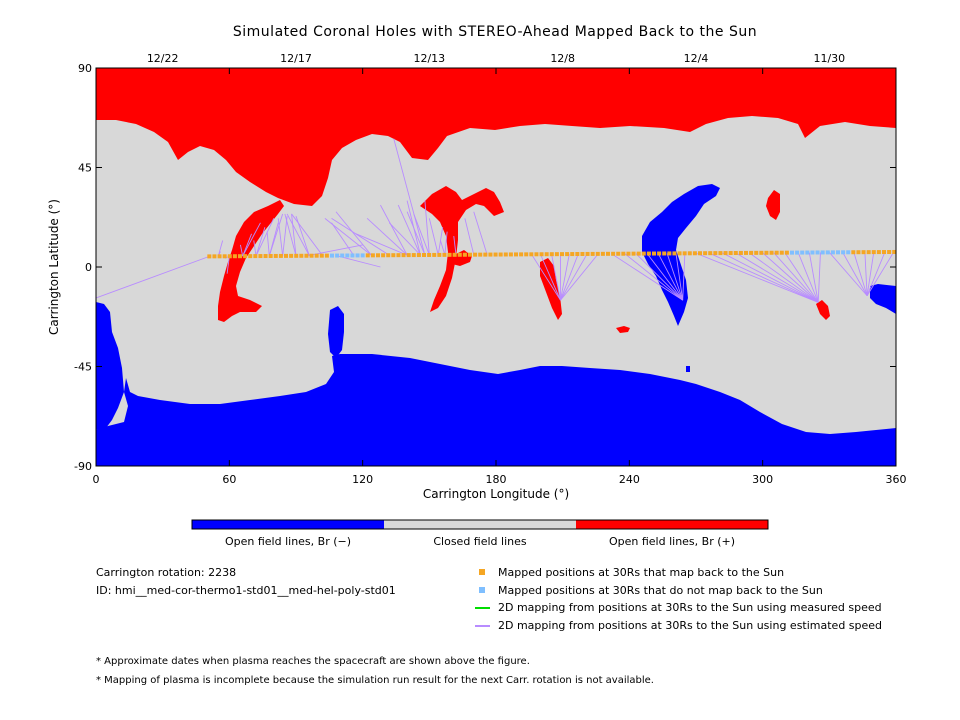  Describe the element at coordinates (883, 299) in the screenshot. I see `negative-coronal-hole-far-east` at that location.